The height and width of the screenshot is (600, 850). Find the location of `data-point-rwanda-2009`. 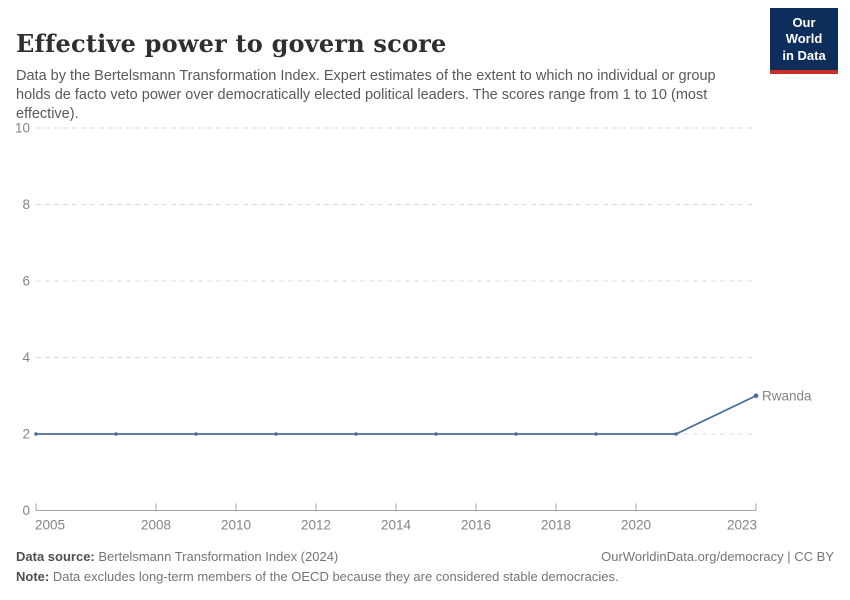

data-point-rwanda-2009 is located at coordinates (196, 434).